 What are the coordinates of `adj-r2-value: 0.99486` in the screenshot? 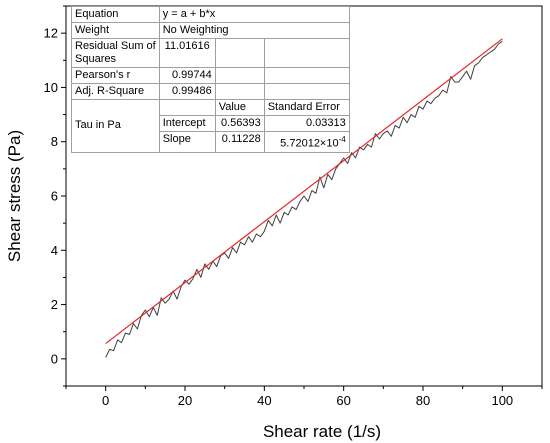 It's located at (187, 91).